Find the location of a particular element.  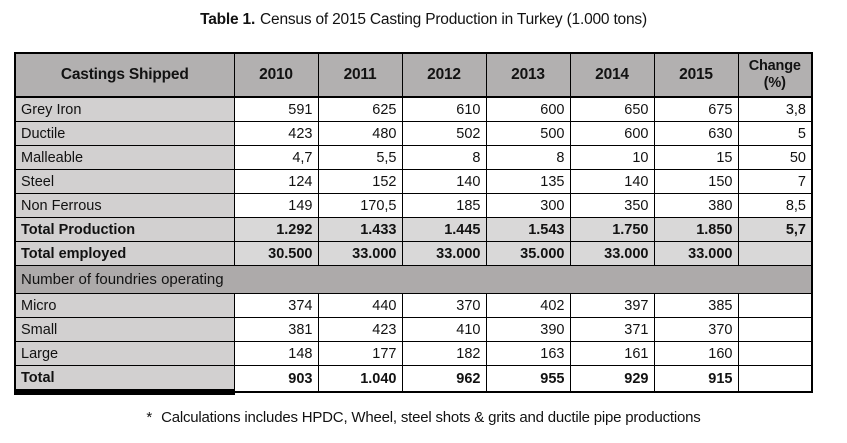

header-castings-shipped: Castings Shipped is located at coordinates (124, 75).